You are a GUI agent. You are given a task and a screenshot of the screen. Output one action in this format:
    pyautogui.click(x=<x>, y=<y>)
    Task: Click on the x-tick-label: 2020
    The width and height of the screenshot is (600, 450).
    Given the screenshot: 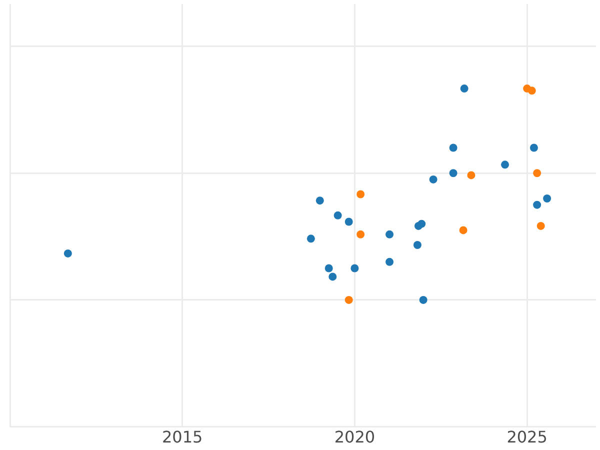 What is the action you would take?
    pyautogui.click(x=355, y=437)
    